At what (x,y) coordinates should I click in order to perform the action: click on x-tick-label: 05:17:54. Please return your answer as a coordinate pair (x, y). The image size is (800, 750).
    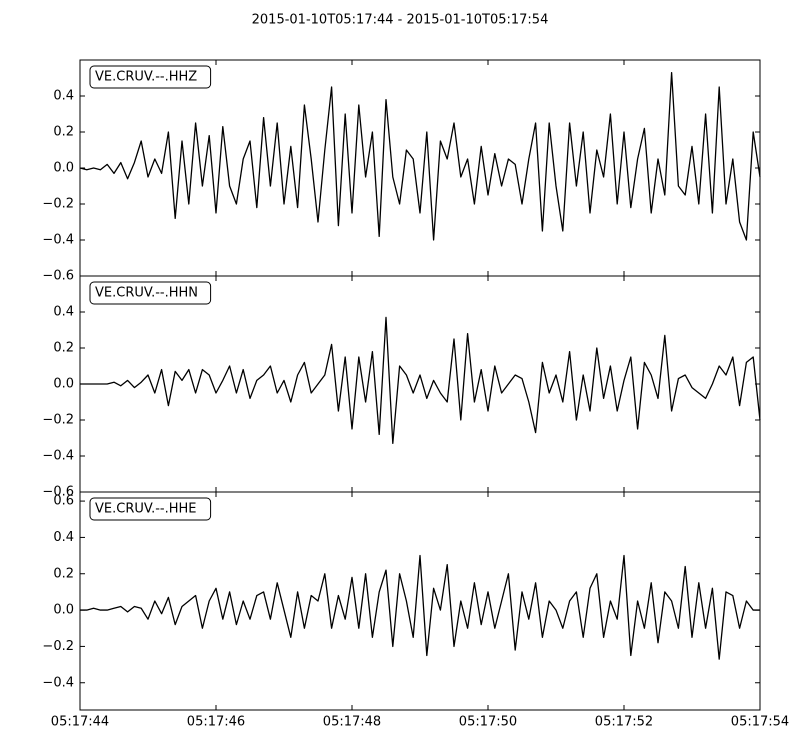
    Looking at the image, I should click on (760, 722).